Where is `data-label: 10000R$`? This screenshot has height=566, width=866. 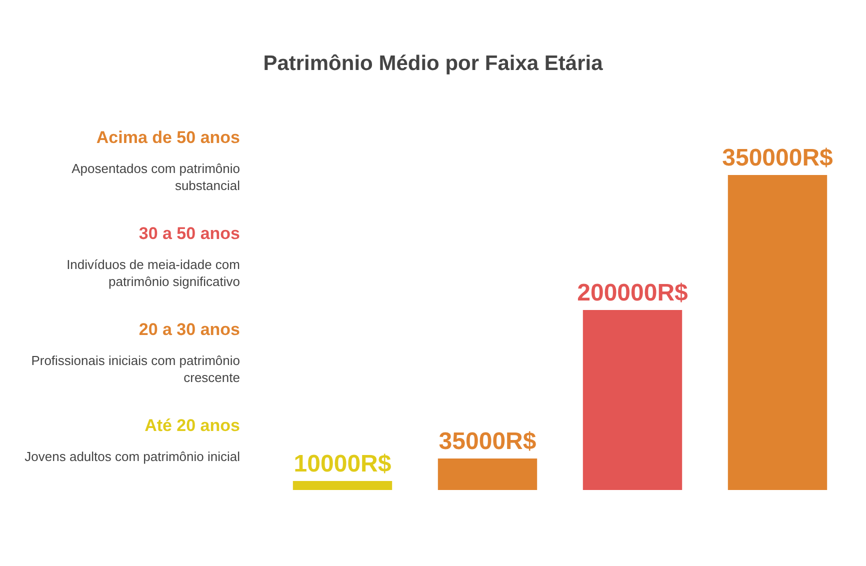 data-label: 10000R$ is located at coordinates (343, 464).